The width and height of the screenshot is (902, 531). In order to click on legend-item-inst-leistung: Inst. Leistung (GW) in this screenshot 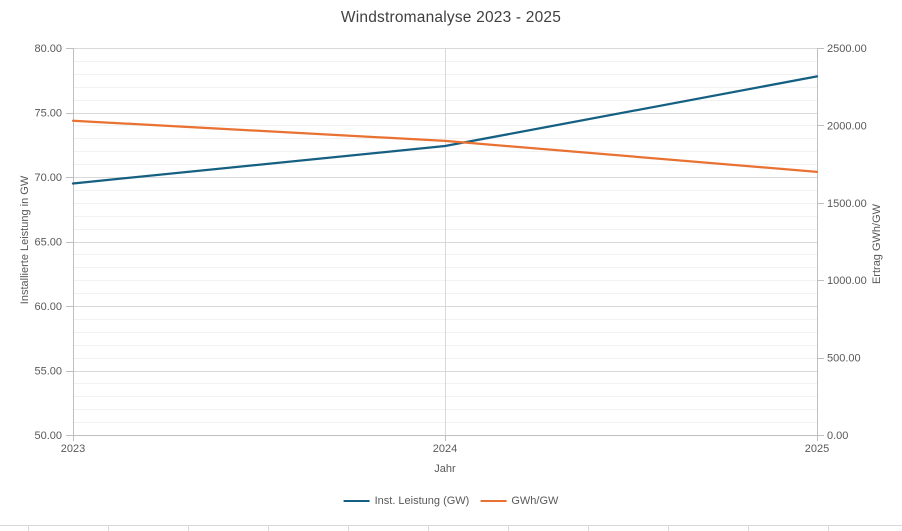, I will do `click(406, 501)`.